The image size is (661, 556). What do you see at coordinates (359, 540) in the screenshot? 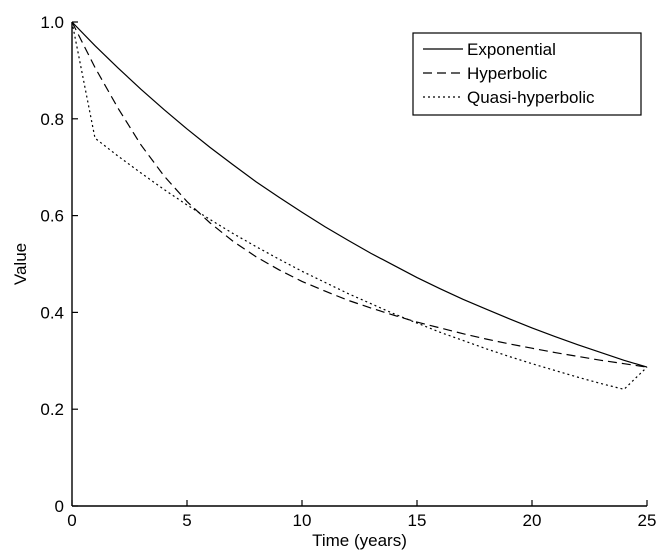
I see `x-axis-title: Time (years)` at bounding box center [359, 540].